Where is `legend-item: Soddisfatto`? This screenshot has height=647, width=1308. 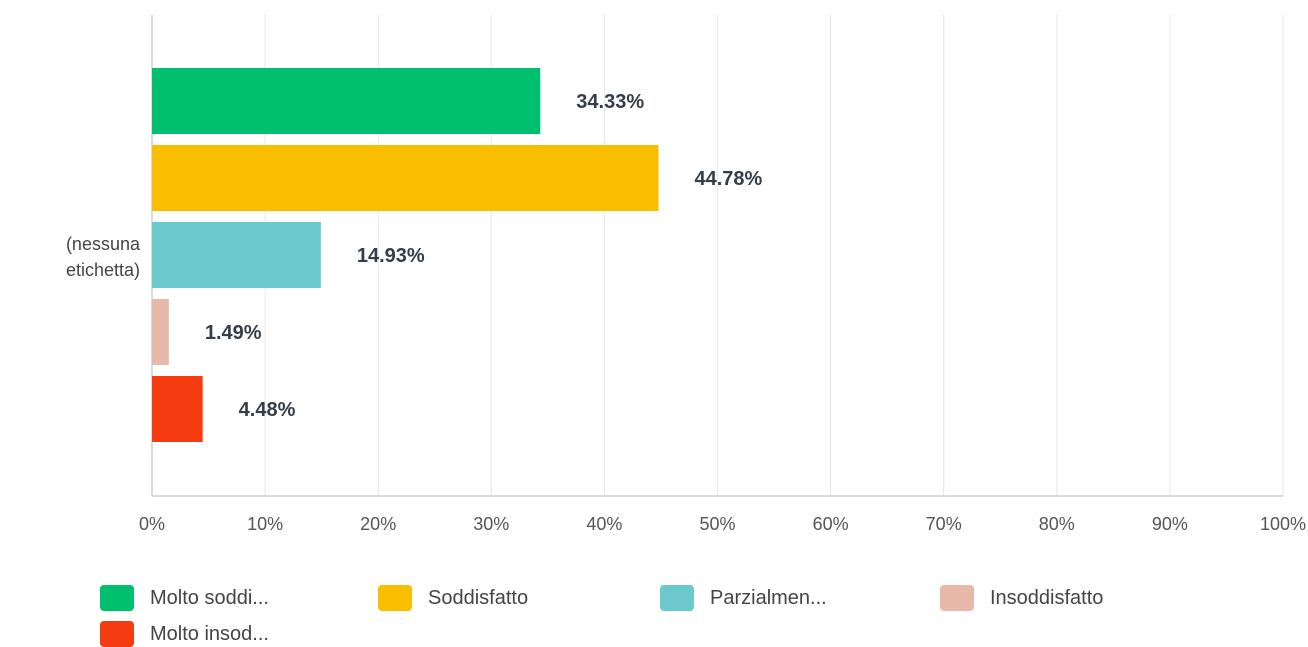 legend-item: Soddisfatto is located at coordinates (453, 598).